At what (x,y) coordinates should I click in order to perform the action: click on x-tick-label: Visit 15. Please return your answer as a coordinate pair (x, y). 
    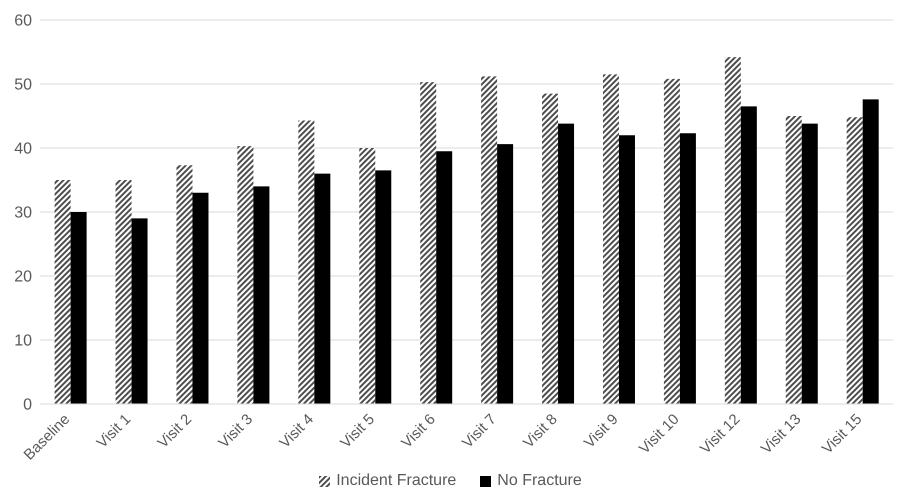
    Looking at the image, I should click on (842, 434).